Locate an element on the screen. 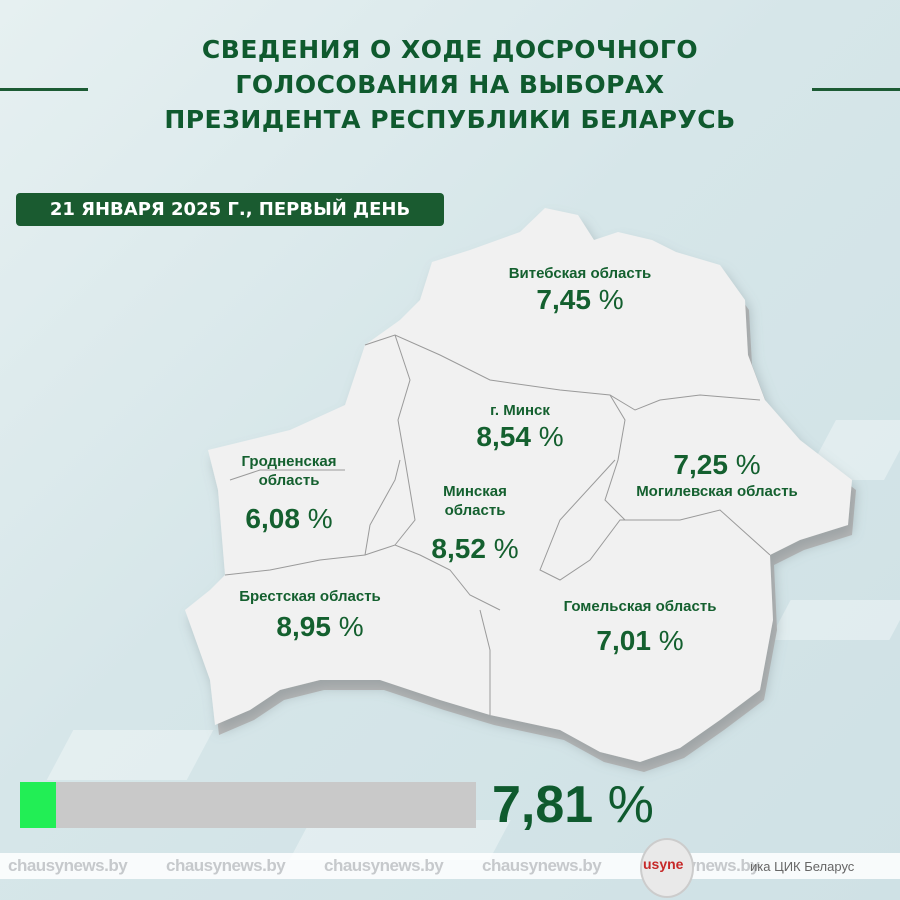 The width and height of the screenshot is (900, 900). title-line-2: ГОЛОСОВАНИЯ НА ВЫБОРАХ is located at coordinates (450, 84).